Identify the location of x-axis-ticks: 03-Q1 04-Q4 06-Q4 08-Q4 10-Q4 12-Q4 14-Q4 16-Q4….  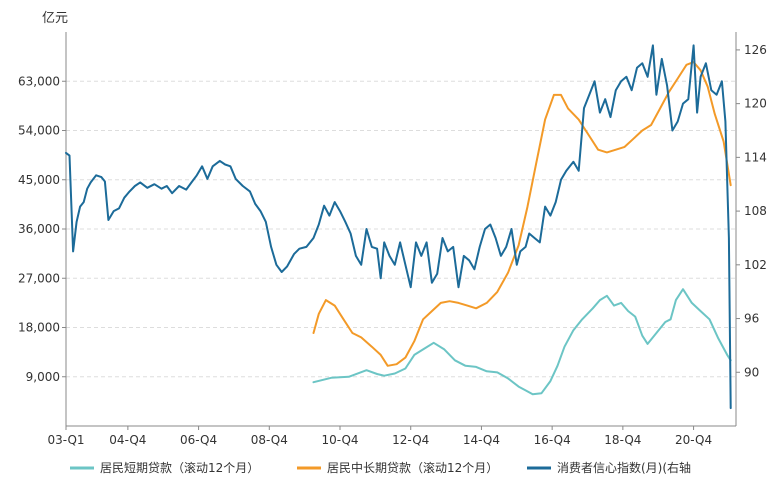
(379, 436).